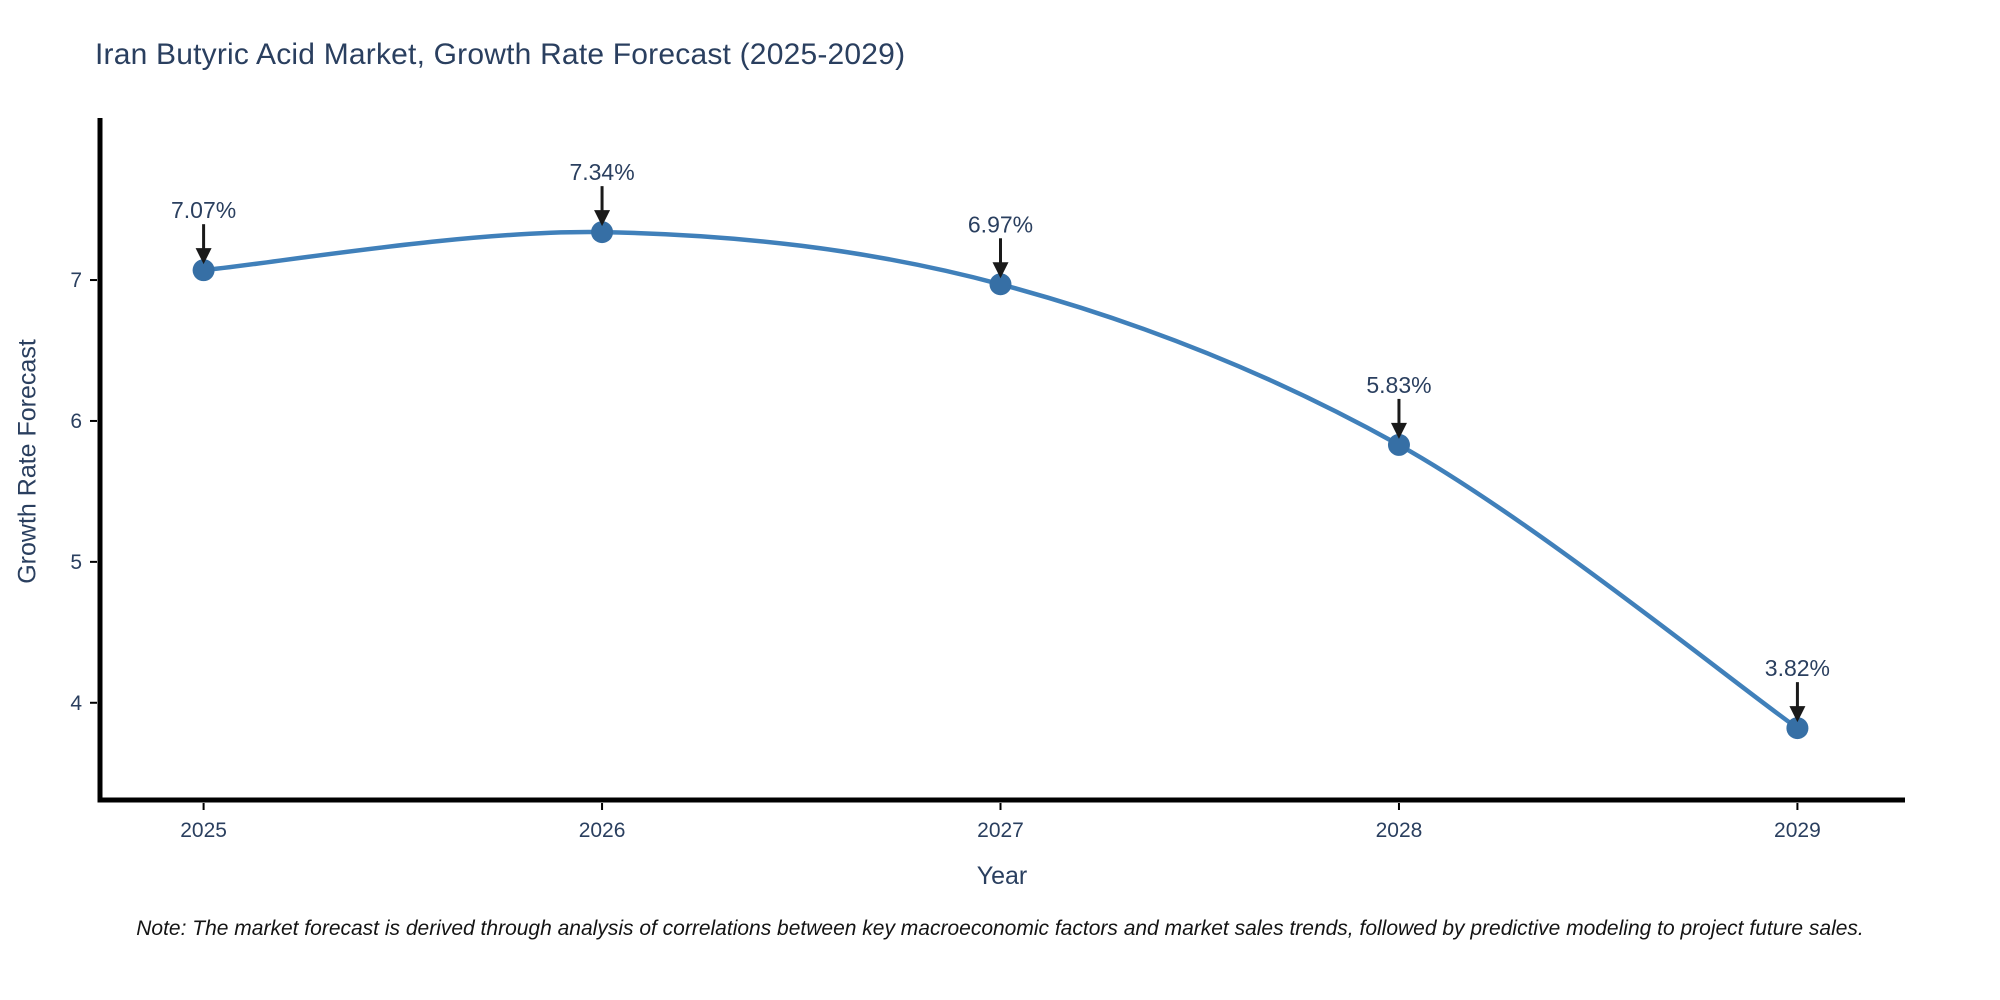  Describe the element at coordinates (601, 172) in the screenshot. I see `data-point-label: 7.34%` at that location.